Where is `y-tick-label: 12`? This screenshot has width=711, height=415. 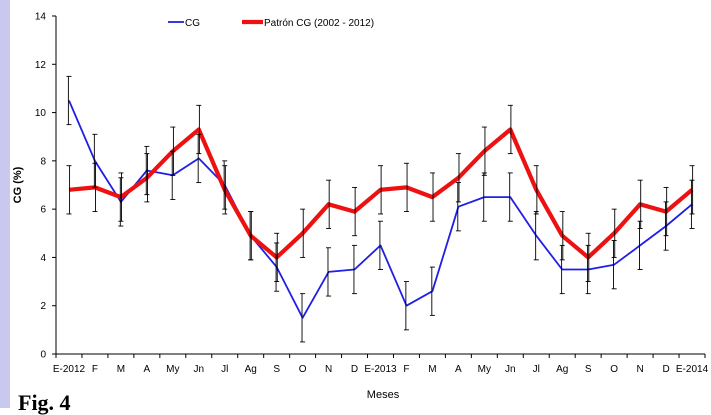
y-tick-label: 12 is located at coordinates (41, 65).